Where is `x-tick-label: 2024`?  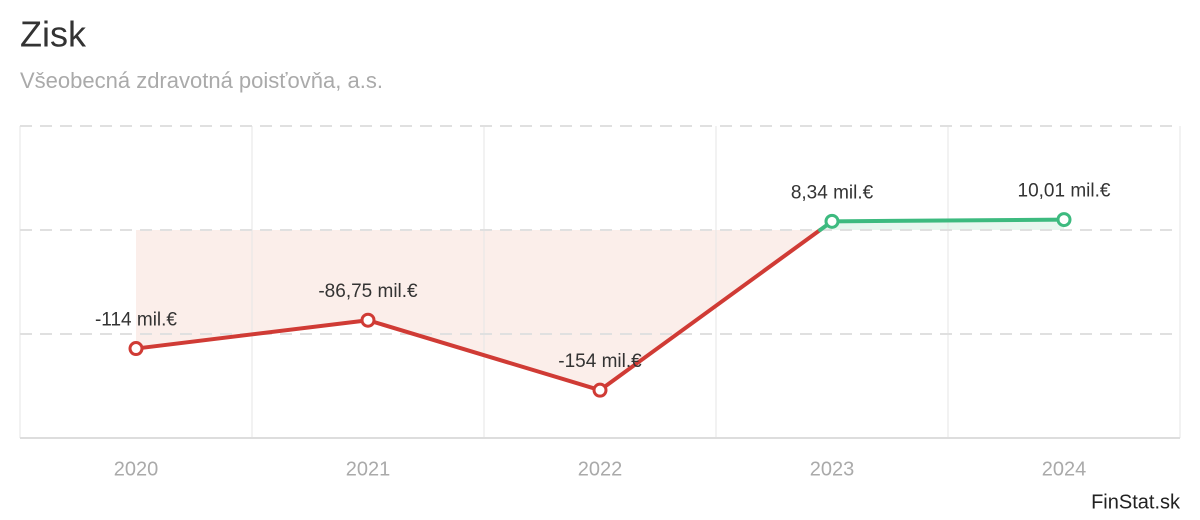
x-tick-label: 2024 is located at coordinates (1064, 469).